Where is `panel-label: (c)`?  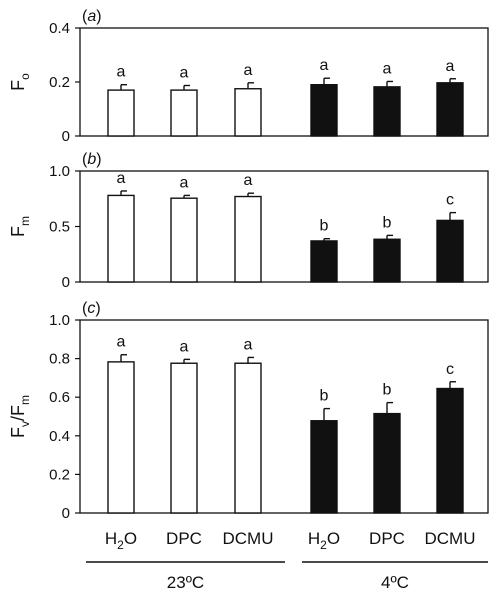
panel-label: (c) is located at coordinates (91, 308).